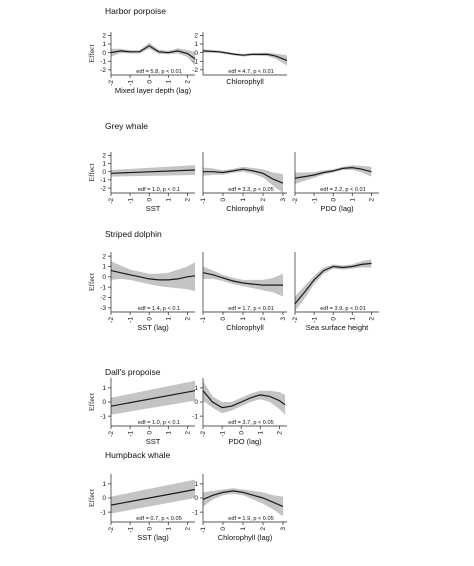 This screenshot has height=566, width=474. What do you see at coordinates (250, 72) in the screenshot?
I see `edf-annotation: edf = 4.7, p < 0.01` at bounding box center [250, 72].